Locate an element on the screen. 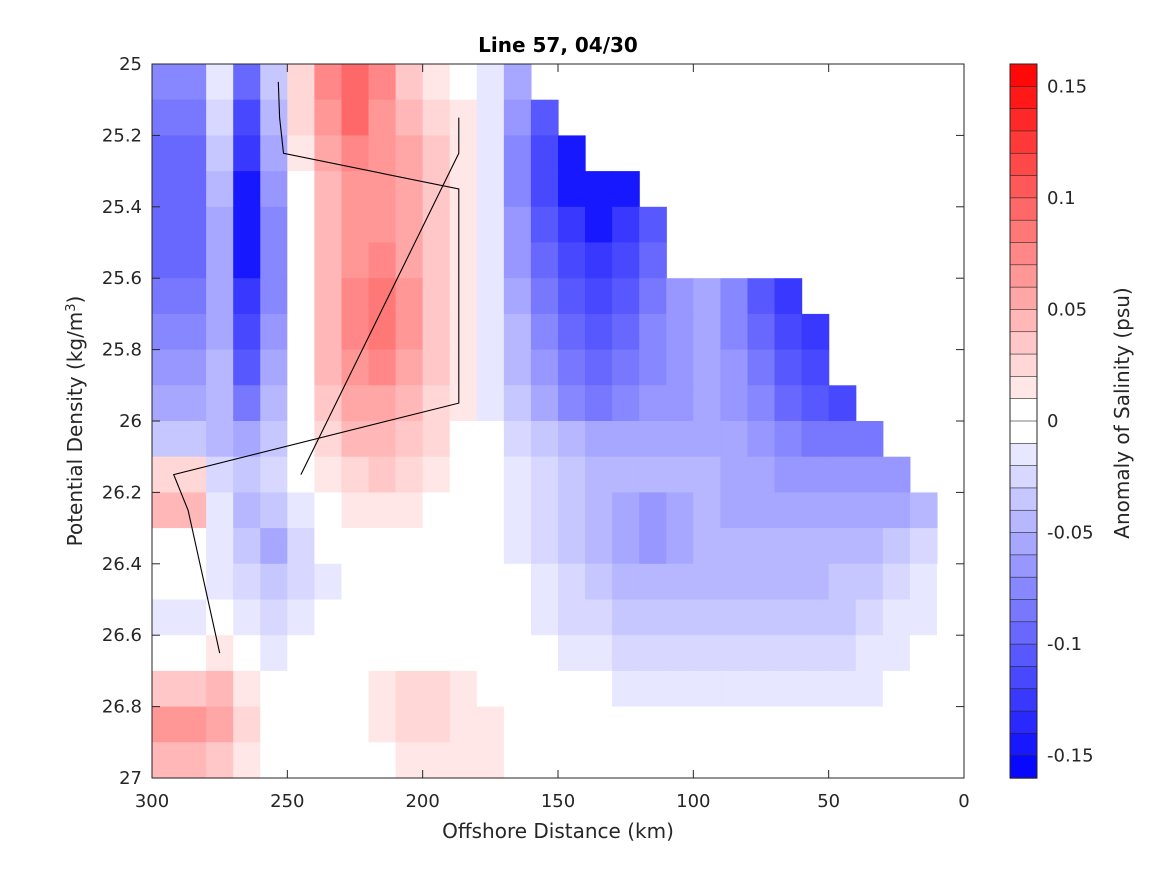  y-axis-label-superscript: 3 is located at coordinates (71, 307).